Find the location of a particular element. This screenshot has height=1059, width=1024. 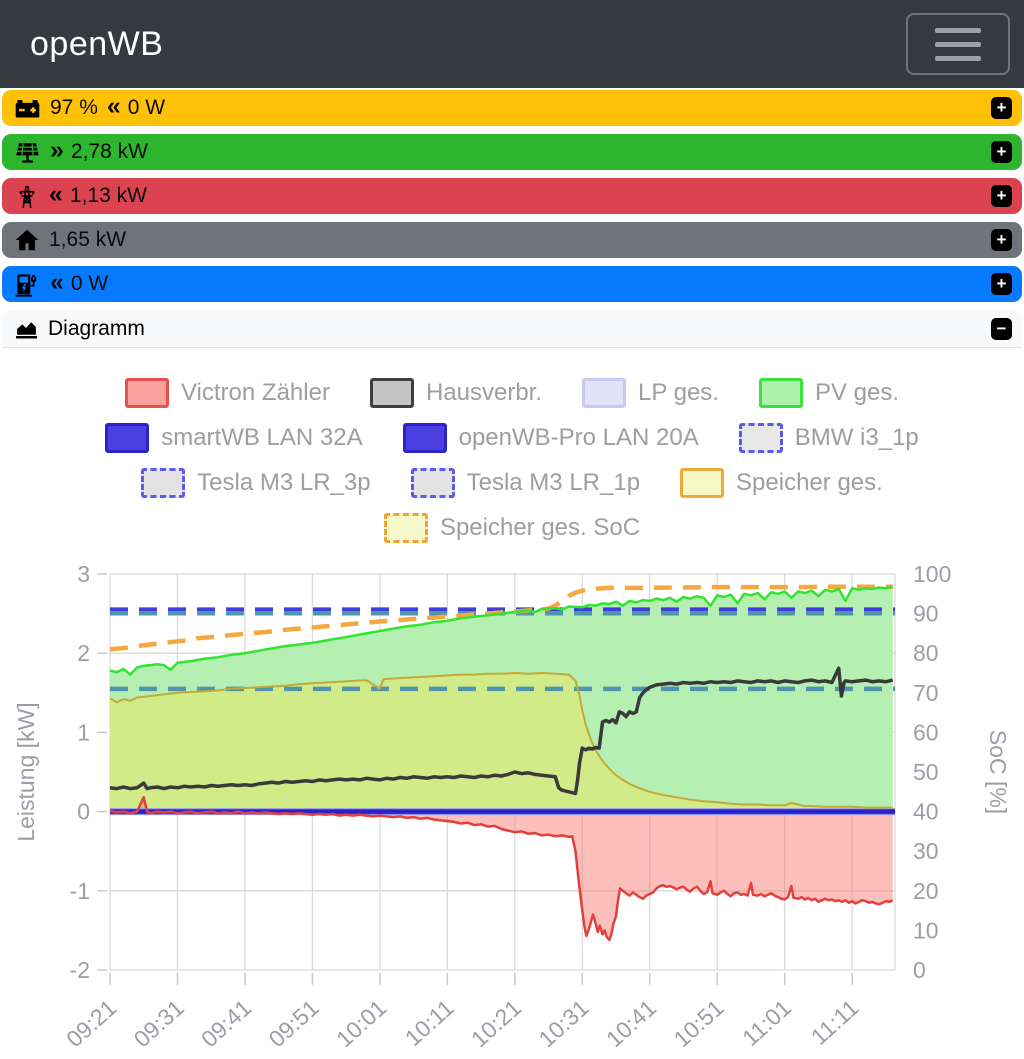

legend-label: Tesla M3 LR_3p is located at coordinates (284, 482).